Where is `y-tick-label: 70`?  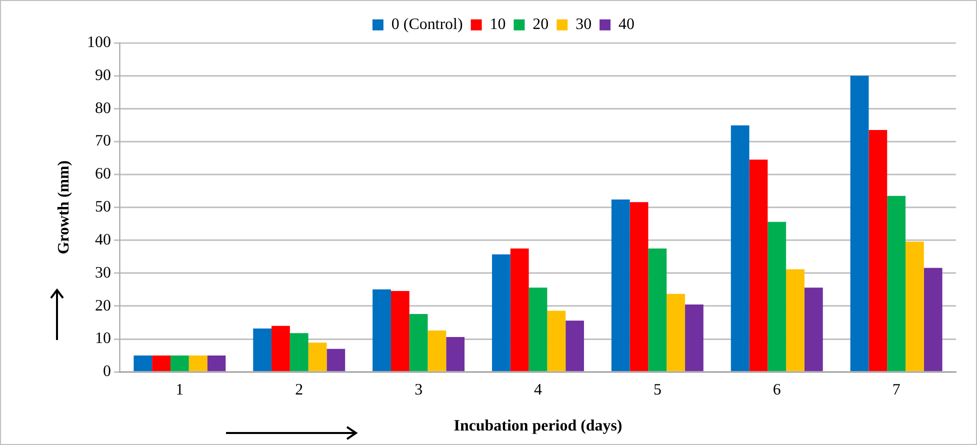
y-tick-label: 70 is located at coordinates (103, 141).